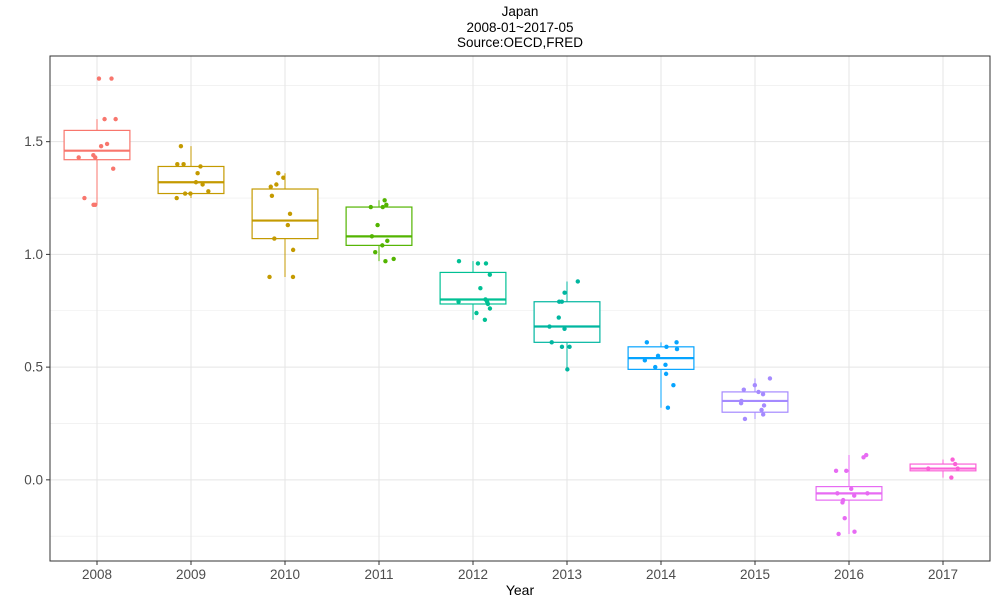  What do you see at coordinates (520, 590) in the screenshot?
I see `x-axis-title: Year` at bounding box center [520, 590].